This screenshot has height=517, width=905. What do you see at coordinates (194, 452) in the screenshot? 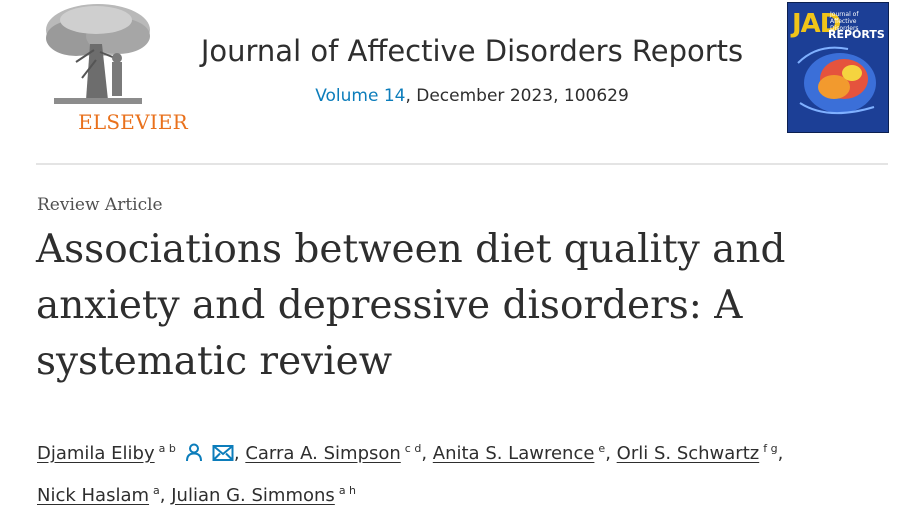
I see `person-icon` at bounding box center [194, 452].